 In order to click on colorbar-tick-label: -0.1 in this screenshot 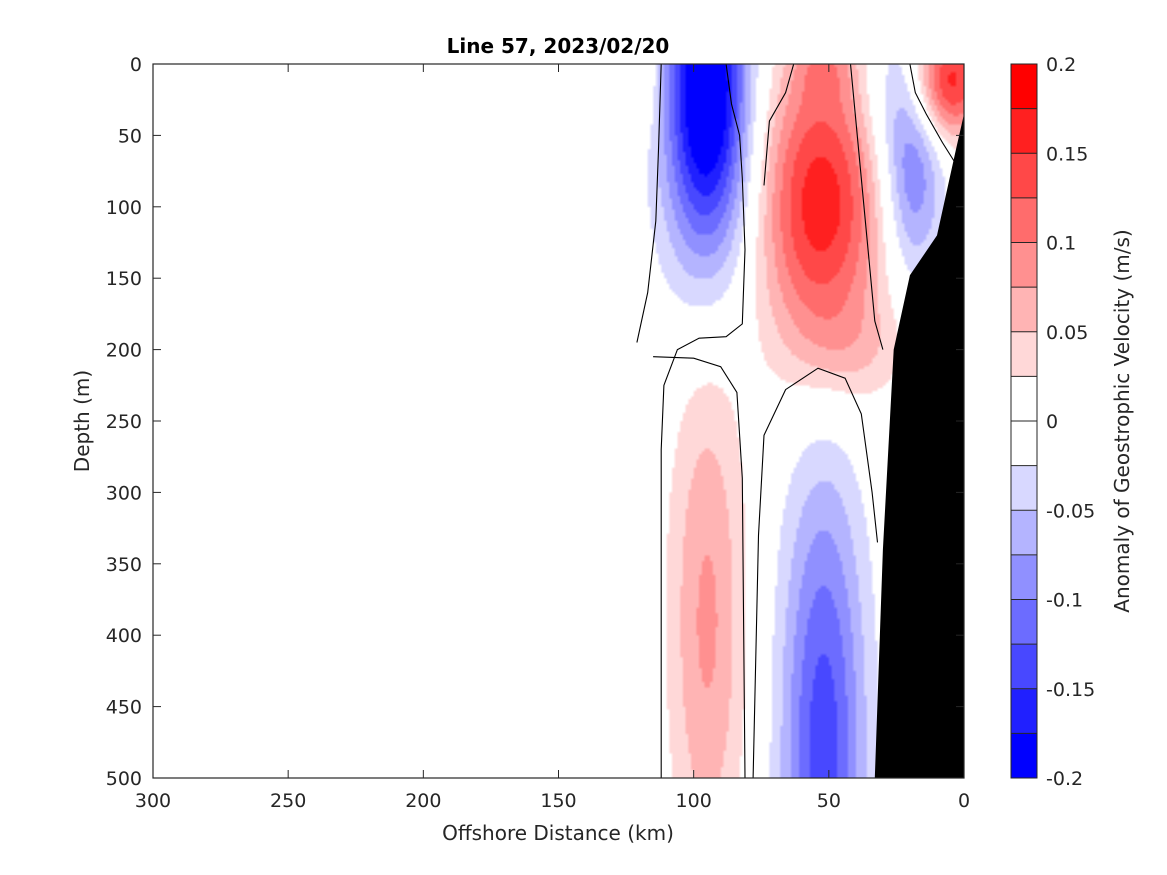, I will do `click(1064, 601)`.